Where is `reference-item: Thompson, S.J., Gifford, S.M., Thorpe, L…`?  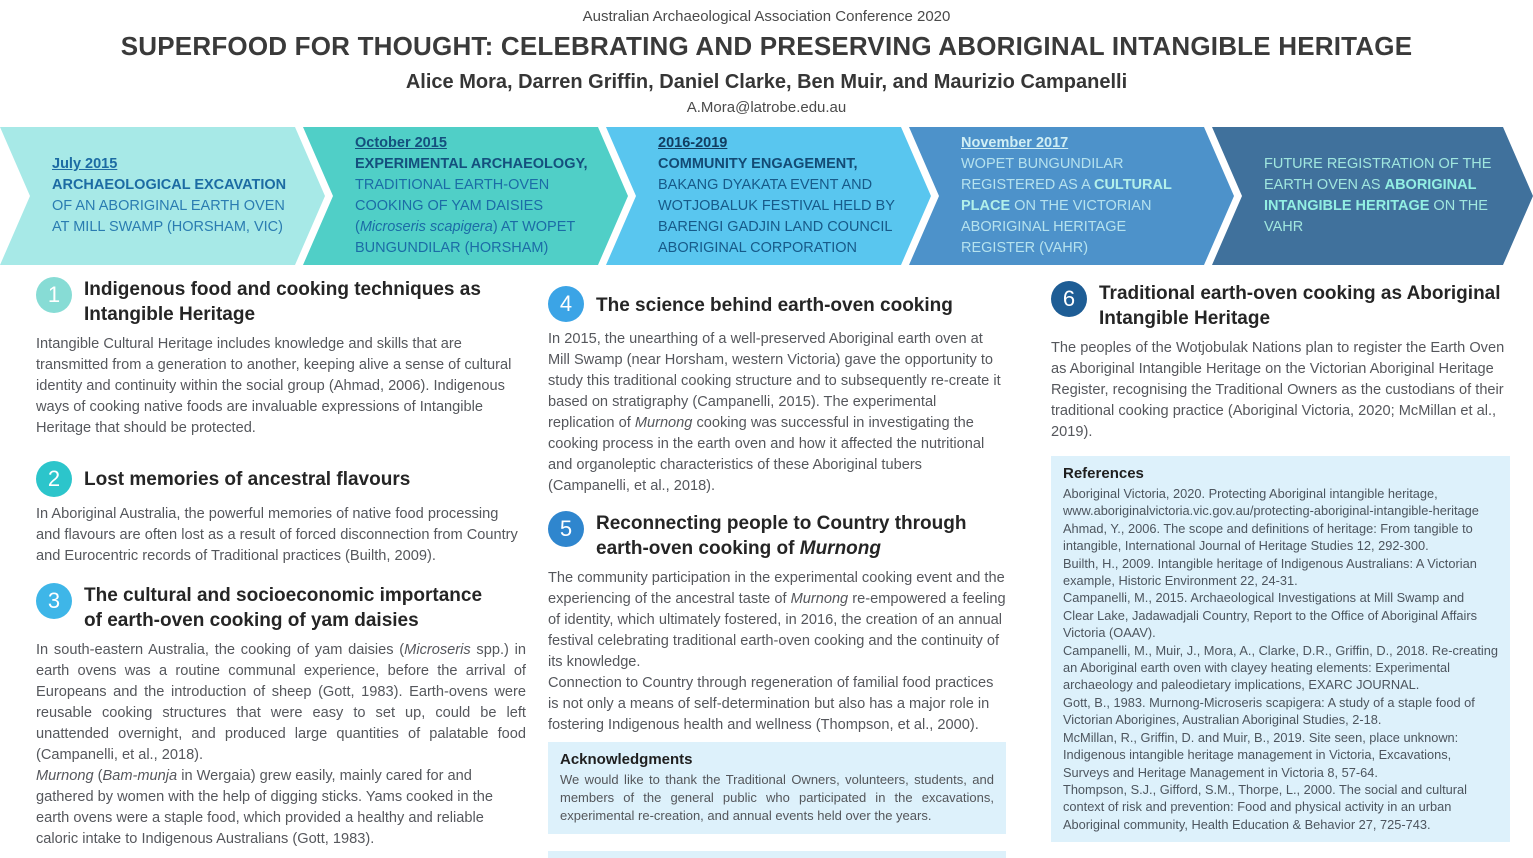
reference-item: Thompson, S.J., Gifford, S.M., Thorpe, L… is located at coordinates (1265, 806).